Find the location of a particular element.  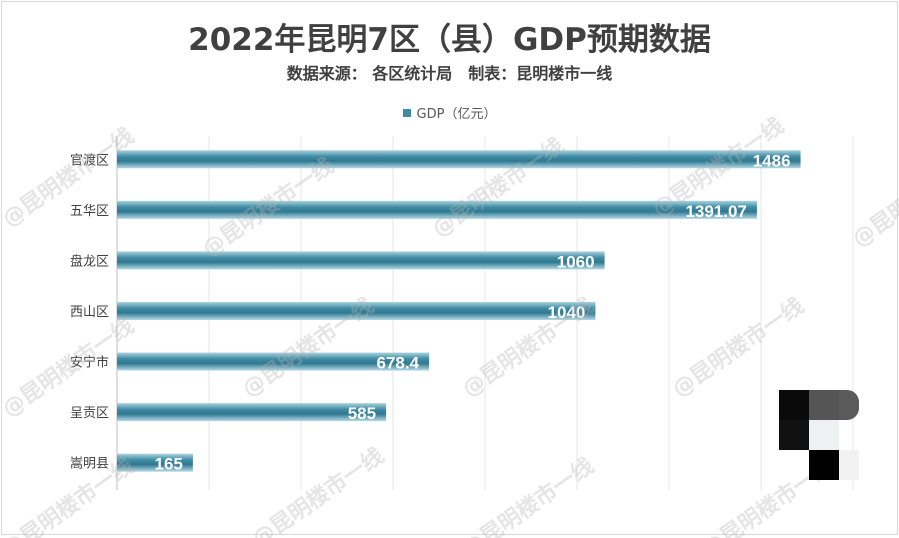

chart-subtitle: 数据来源： 各区统计局 制表：昆明楼市一线 is located at coordinates (449, 73).